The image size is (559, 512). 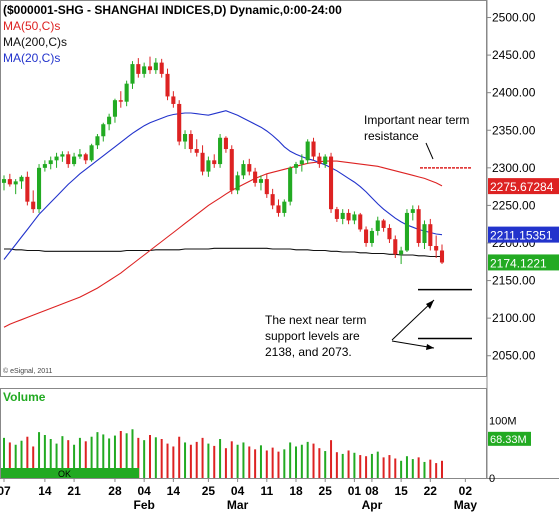 I want to click on support-annotation-line-2: support levels are, so click(x=312, y=336).